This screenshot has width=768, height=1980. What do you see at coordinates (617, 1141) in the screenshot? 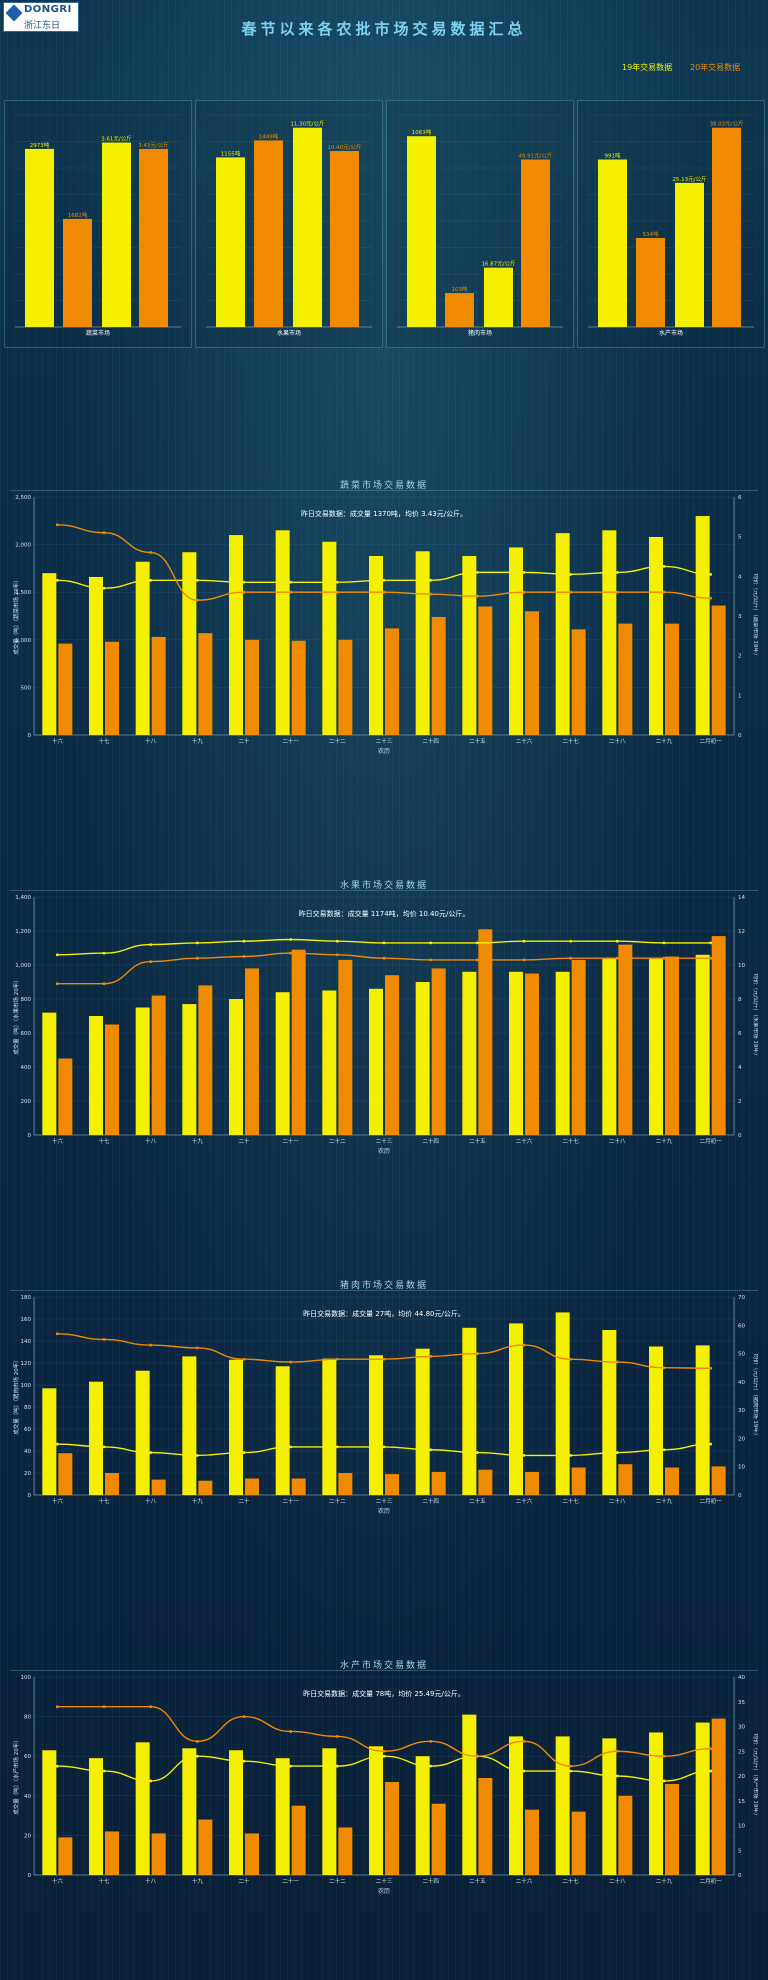
I see `x-tick-label: 二十八` at bounding box center [617, 1141].